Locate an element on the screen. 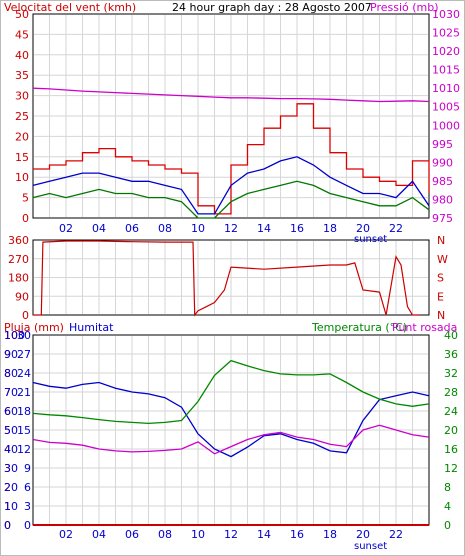 The height and width of the screenshot is (556, 465). rain-tick-label: 7 is located at coordinates (7, 392).